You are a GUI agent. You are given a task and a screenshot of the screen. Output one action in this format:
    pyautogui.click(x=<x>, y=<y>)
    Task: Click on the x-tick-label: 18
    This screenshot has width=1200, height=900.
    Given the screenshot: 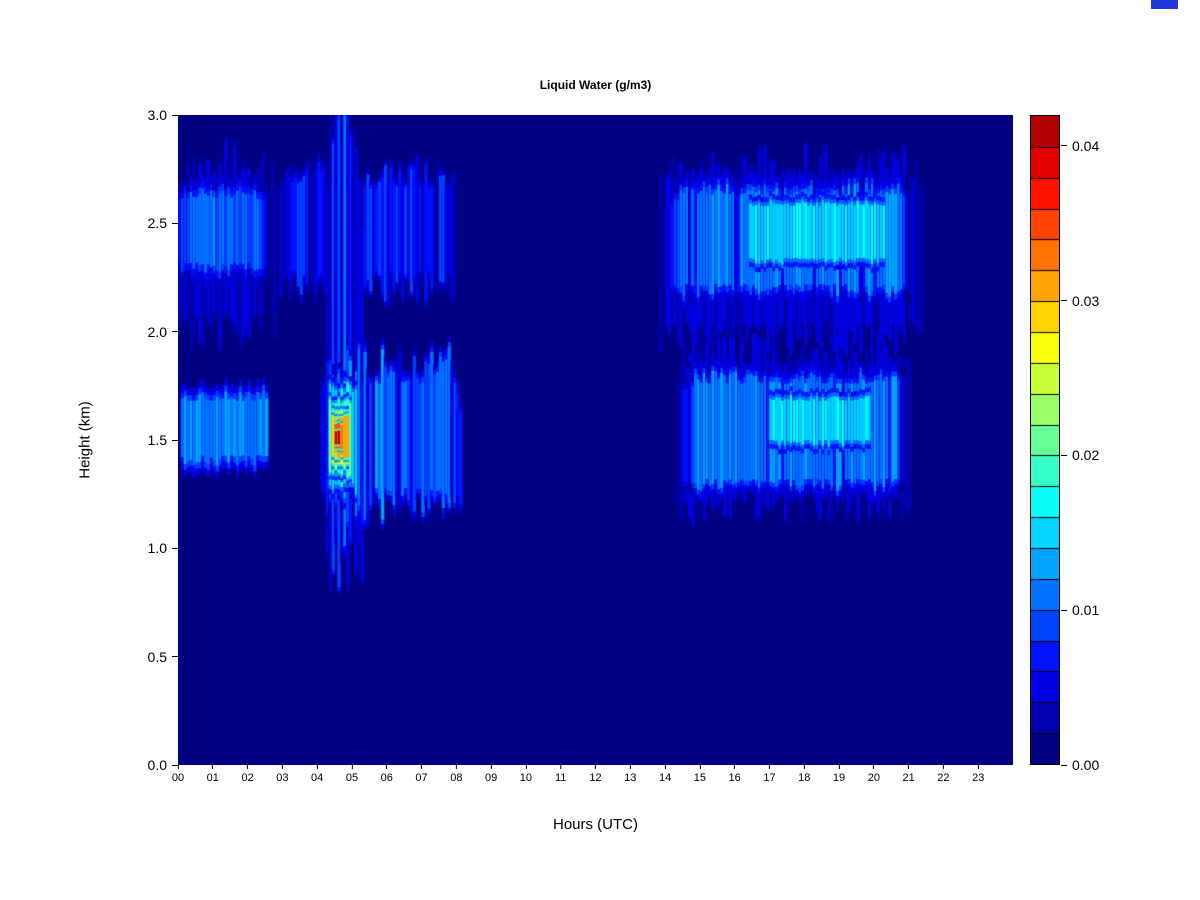 What is the action you would take?
    pyautogui.click(x=804, y=778)
    